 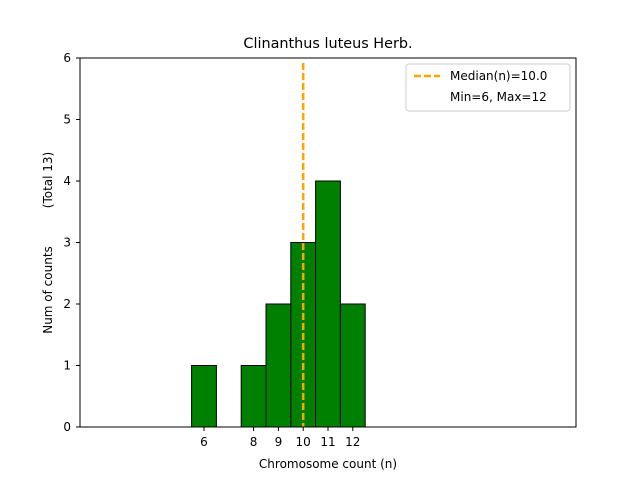 What do you see at coordinates (498, 76) in the screenshot?
I see `legend-median-label: Median(n)=10.0` at bounding box center [498, 76].